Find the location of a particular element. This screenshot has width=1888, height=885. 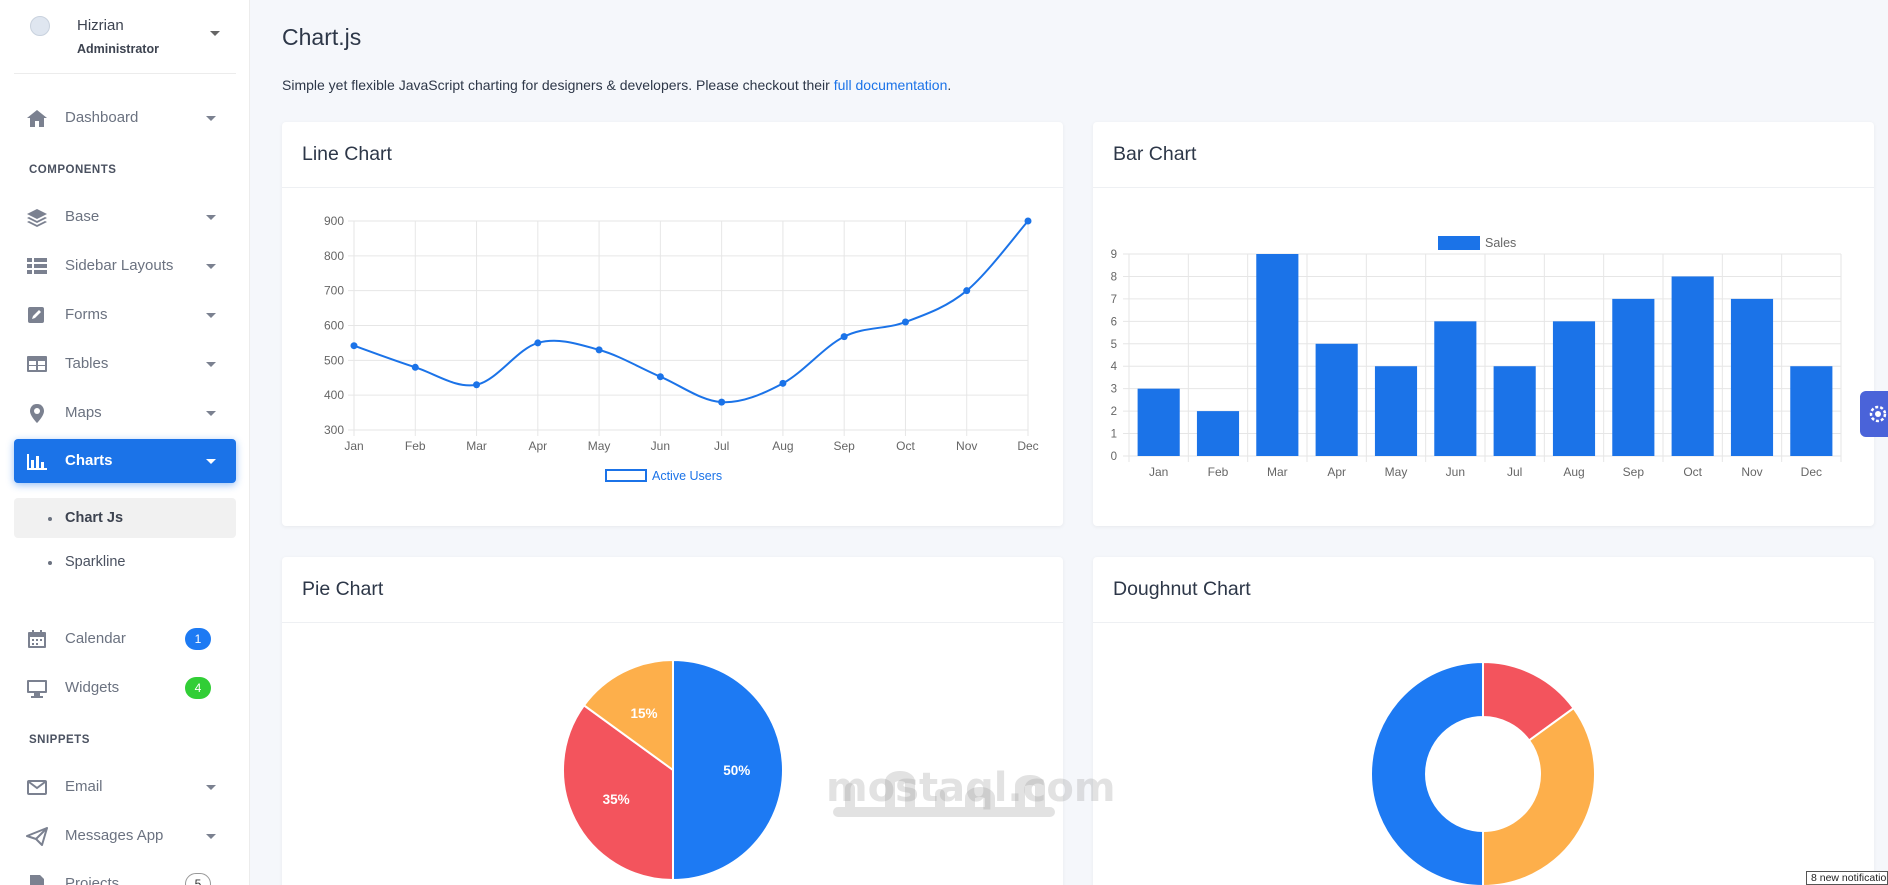

doughnut-chart is located at coordinates (1483, 772).